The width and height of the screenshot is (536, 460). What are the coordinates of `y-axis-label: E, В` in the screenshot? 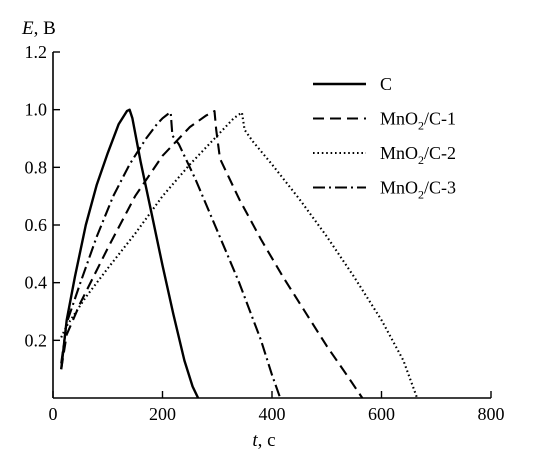 It's located at (38, 28).